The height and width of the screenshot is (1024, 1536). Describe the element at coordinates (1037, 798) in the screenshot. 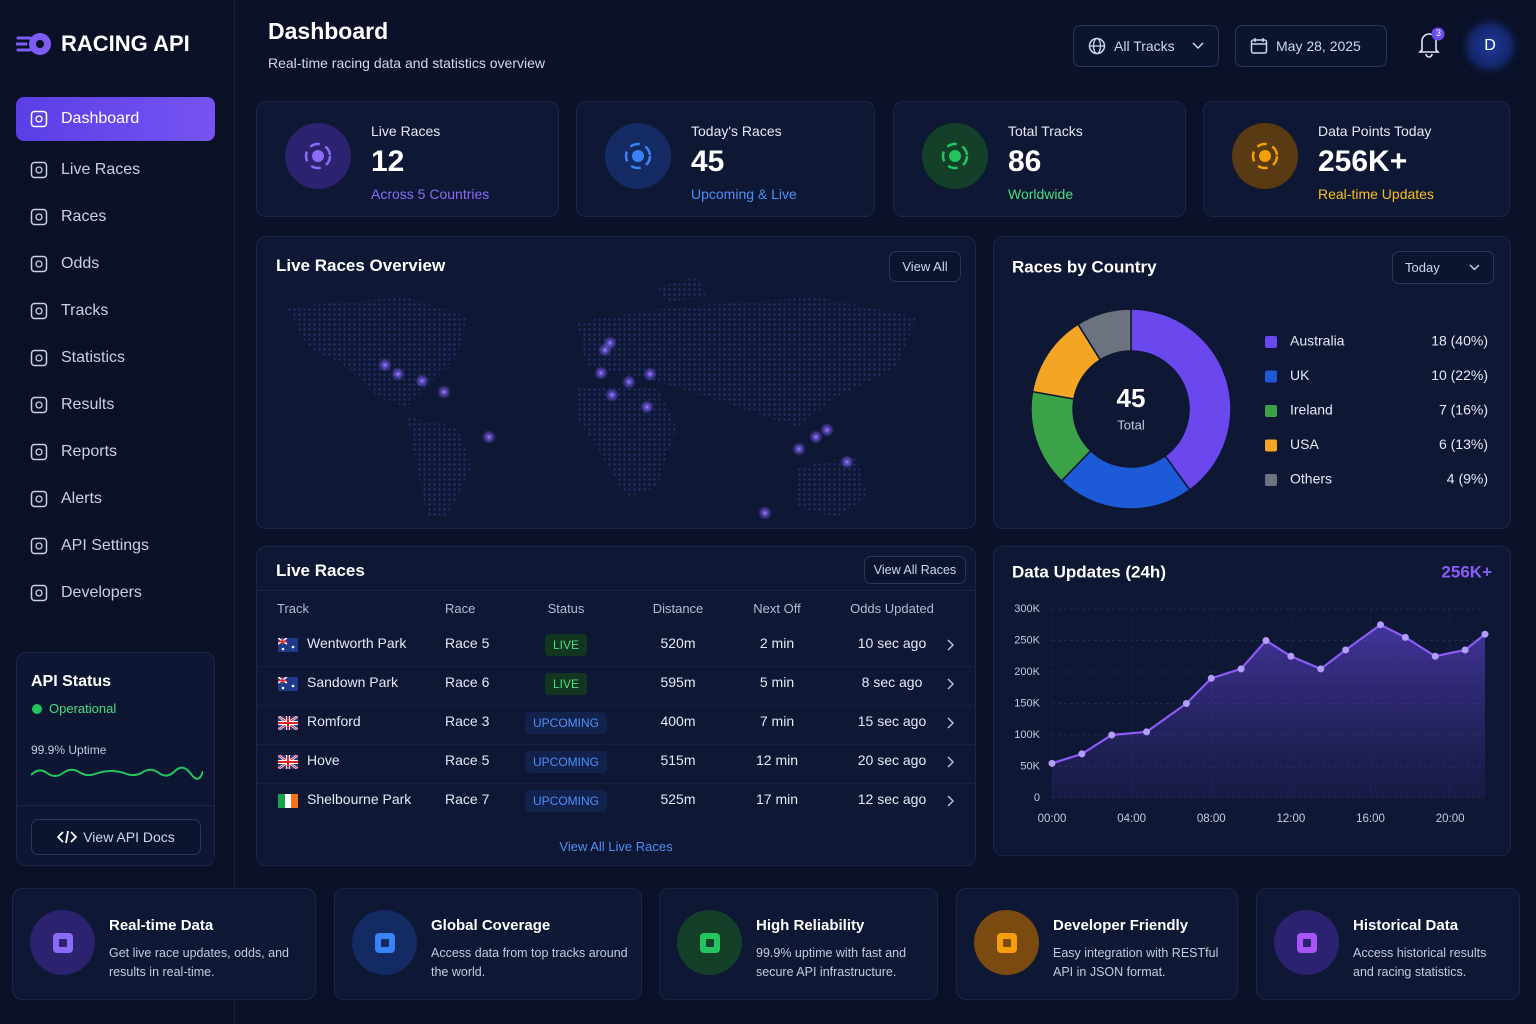

I see `y-tick-label: 0` at that location.